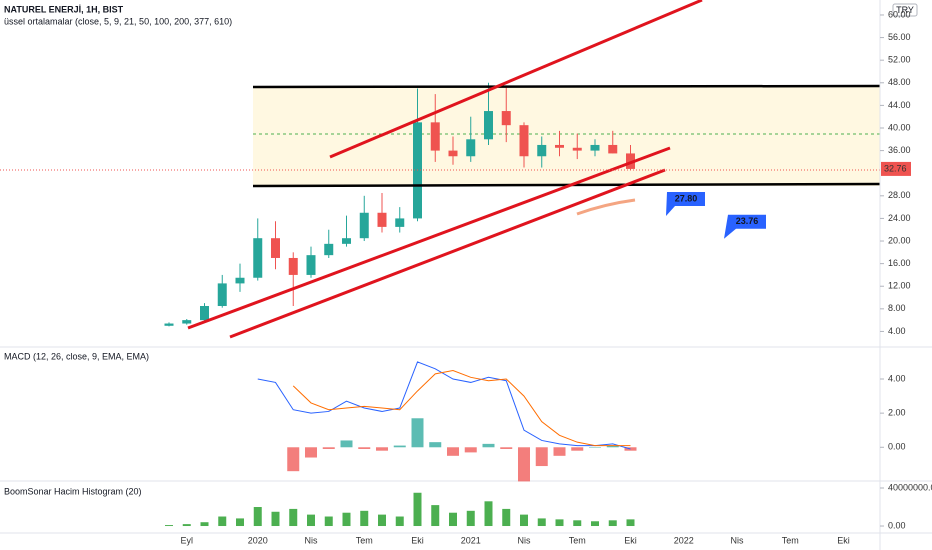 The width and height of the screenshot is (932, 550). I want to click on y-tick-label: 60.00, so click(899, 14).